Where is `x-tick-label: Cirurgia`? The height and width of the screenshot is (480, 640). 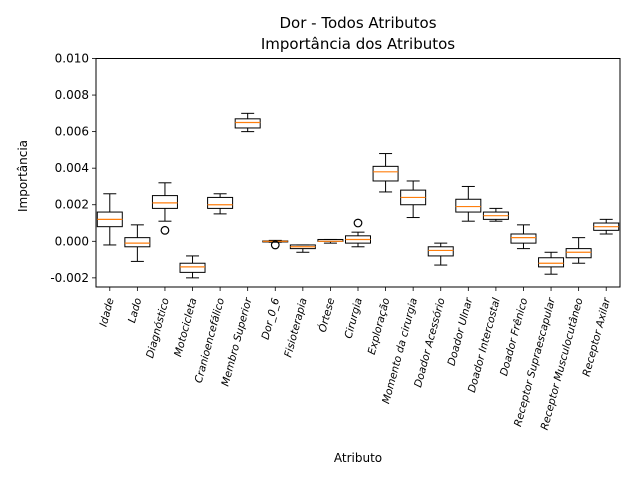
x-tick-label: Cirurgia is located at coordinates (354, 318).